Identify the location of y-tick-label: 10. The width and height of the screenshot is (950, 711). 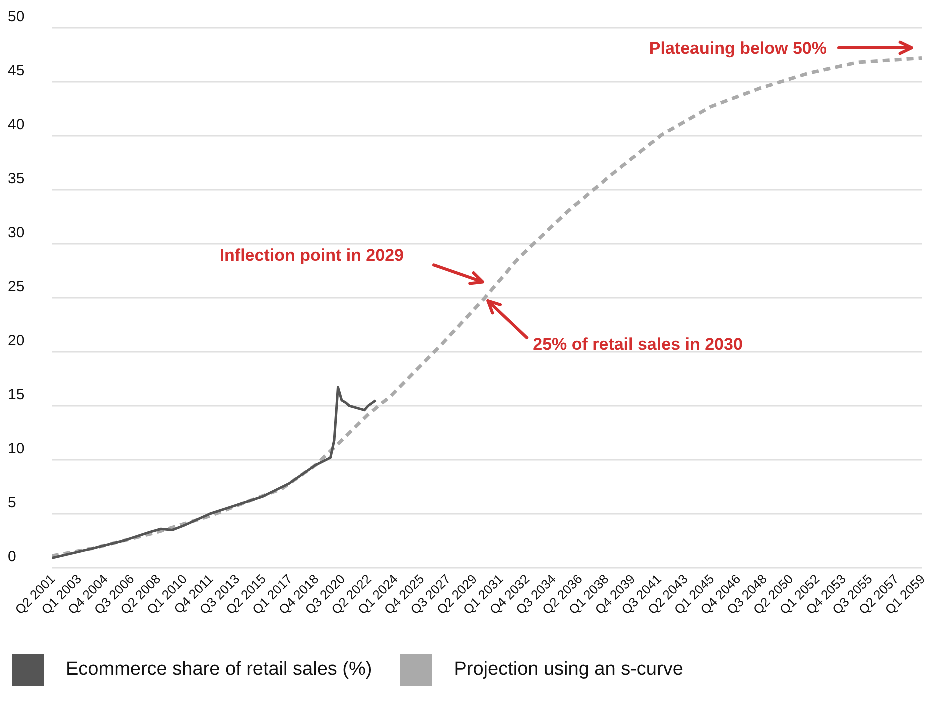
(16, 449).